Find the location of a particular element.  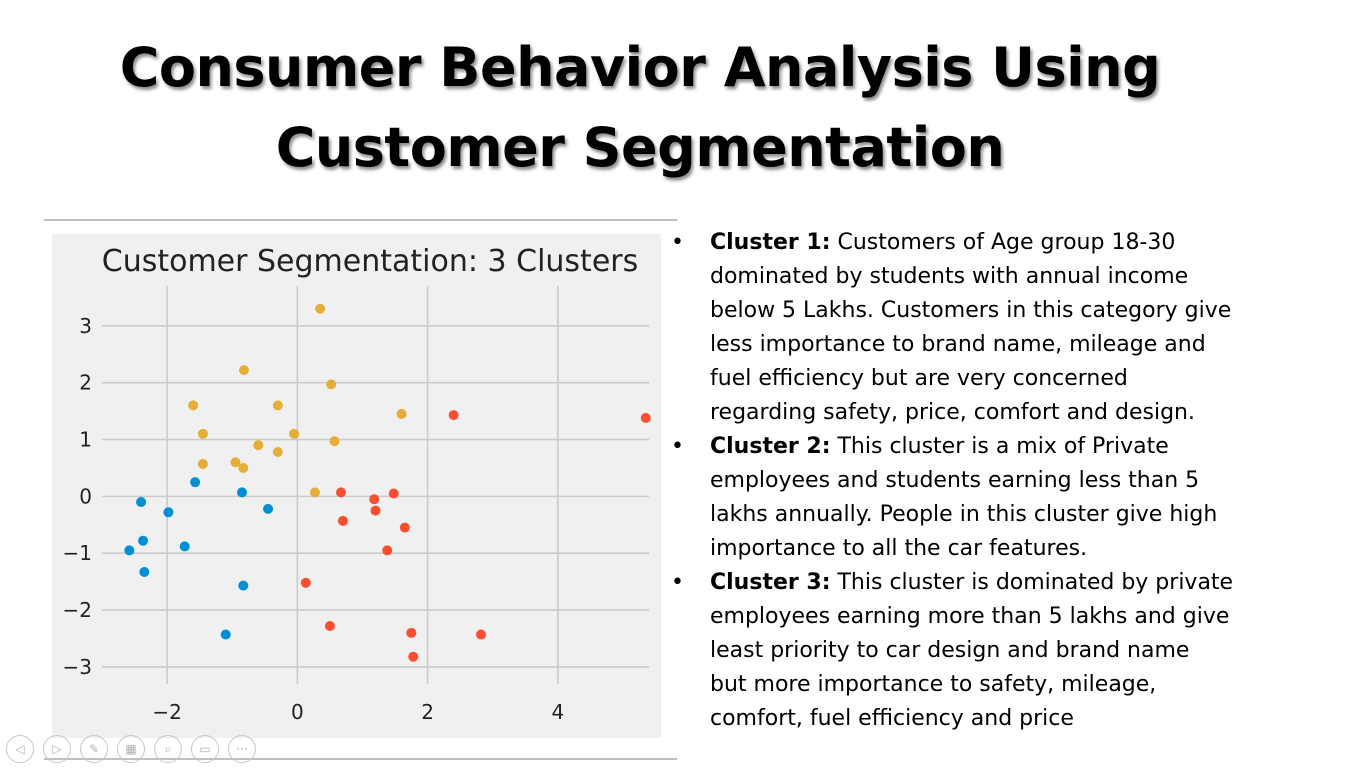

zoom-icon: ⌕ is located at coordinates (168, 748).